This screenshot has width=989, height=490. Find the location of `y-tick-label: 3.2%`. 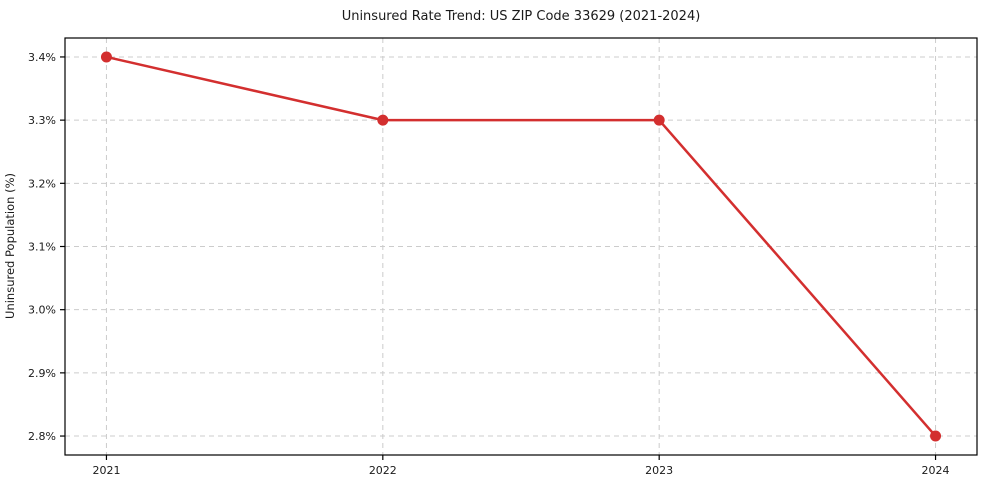

y-tick-label: 3.2% is located at coordinates (42, 183).